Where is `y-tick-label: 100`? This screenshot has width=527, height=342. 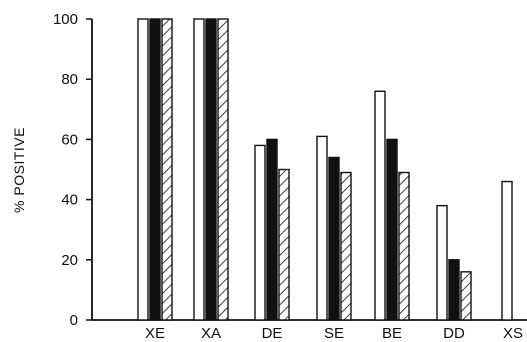 y-tick-label: 100 is located at coordinates (65, 19).